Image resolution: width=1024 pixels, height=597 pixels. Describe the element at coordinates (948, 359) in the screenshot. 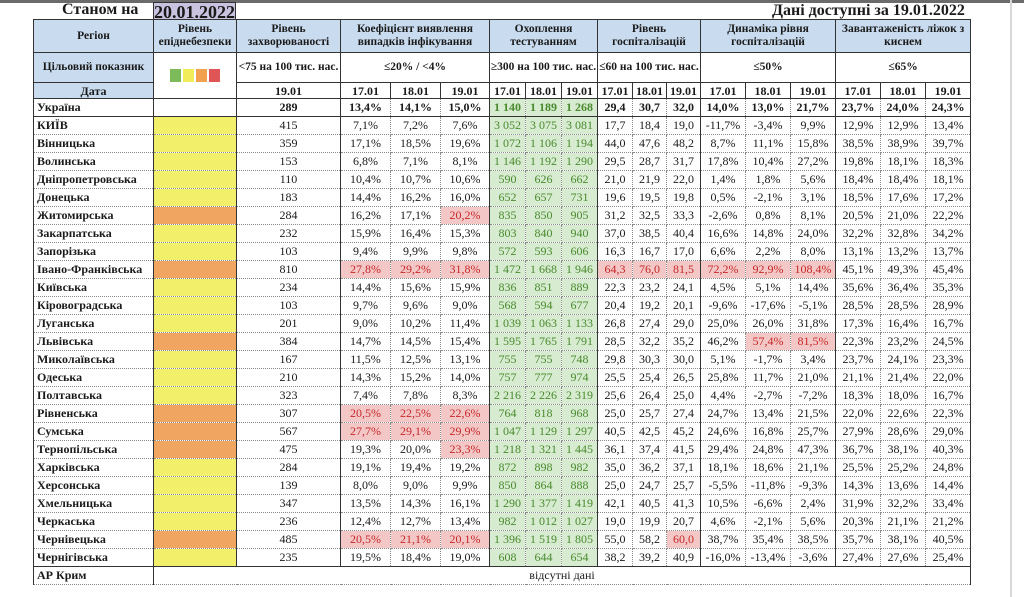

I see `oxygen-beds-value: 23,3%` at that location.